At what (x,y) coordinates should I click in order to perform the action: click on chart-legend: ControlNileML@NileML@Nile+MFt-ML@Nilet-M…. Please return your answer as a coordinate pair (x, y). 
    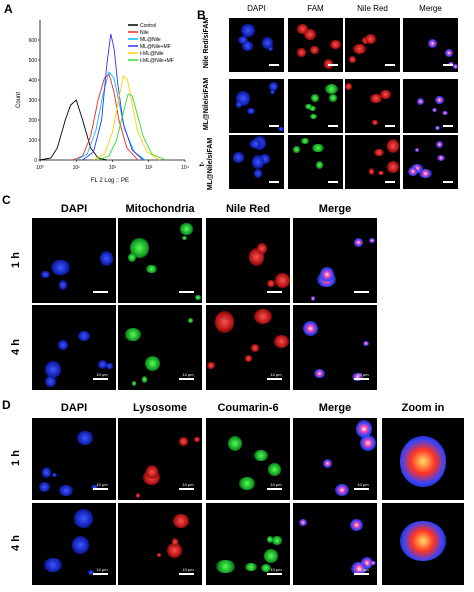
    Looking at the image, I should click on (151, 43).